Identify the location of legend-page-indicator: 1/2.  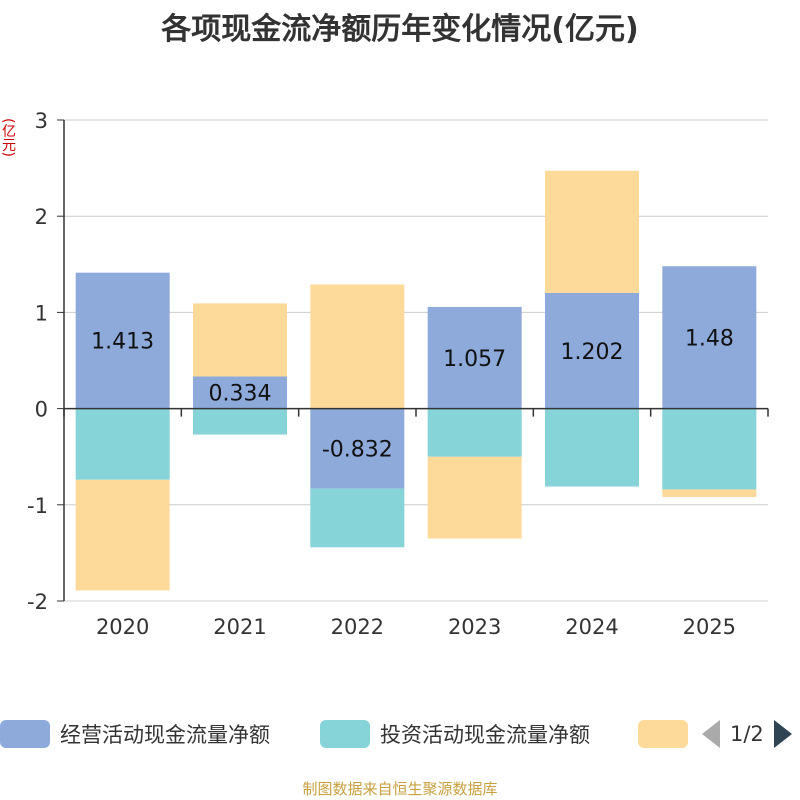
(747, 734).